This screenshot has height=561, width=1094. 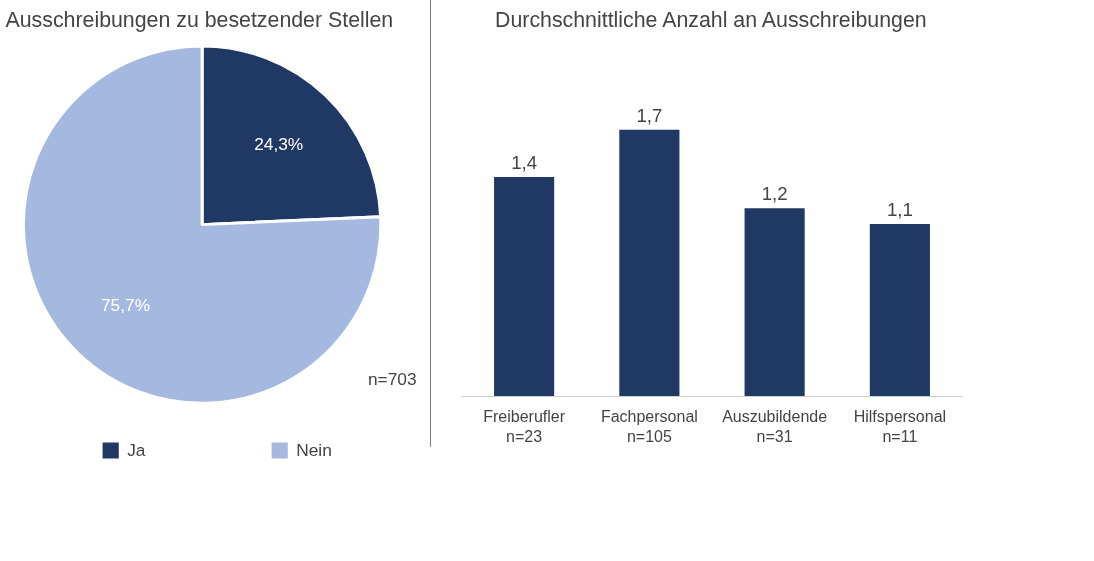 What do you see at coordinates (524, 426) in the screenshot?
I see `x-tick-label: Freiberufler n=23` at bounding box center [524, 426].